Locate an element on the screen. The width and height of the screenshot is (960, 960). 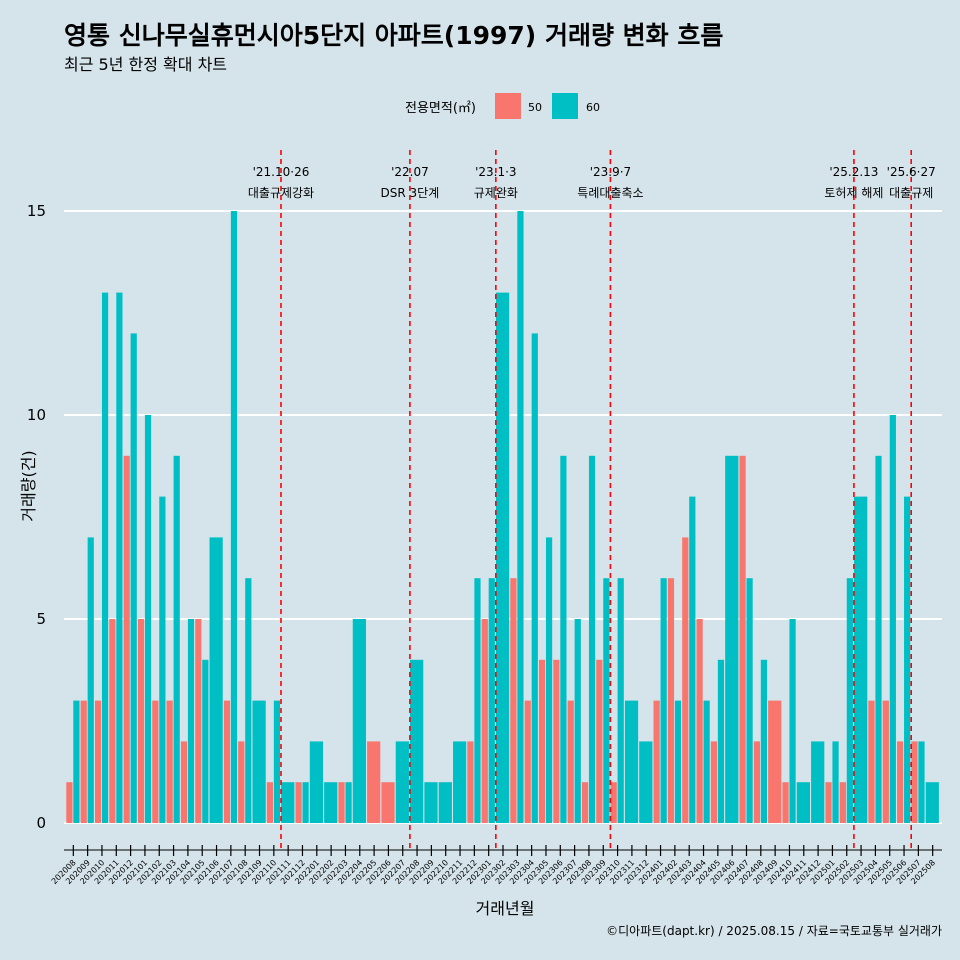
legend-title: 전용면적(㎡) is located at coordinates (440, 108).